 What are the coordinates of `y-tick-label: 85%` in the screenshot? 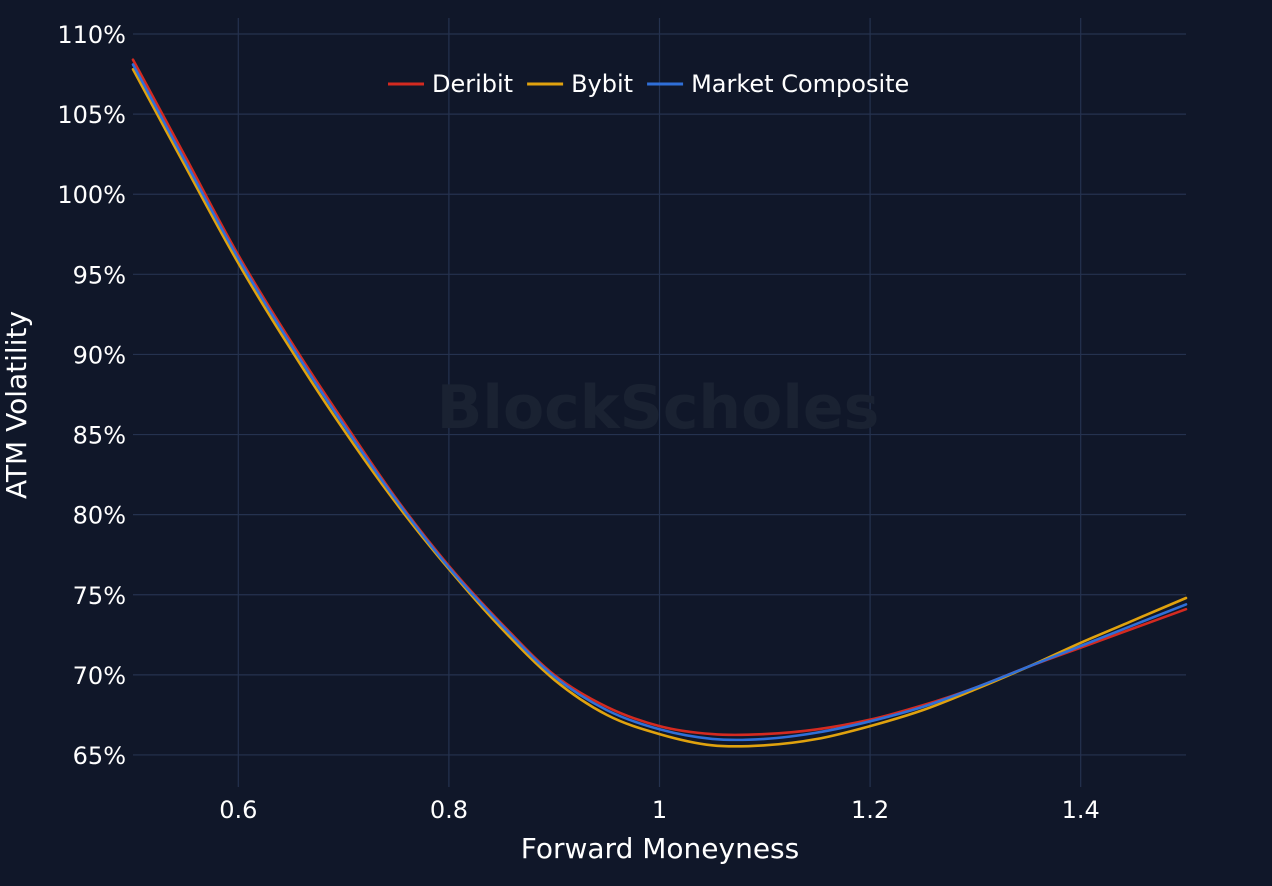 It's located at (99, 436).